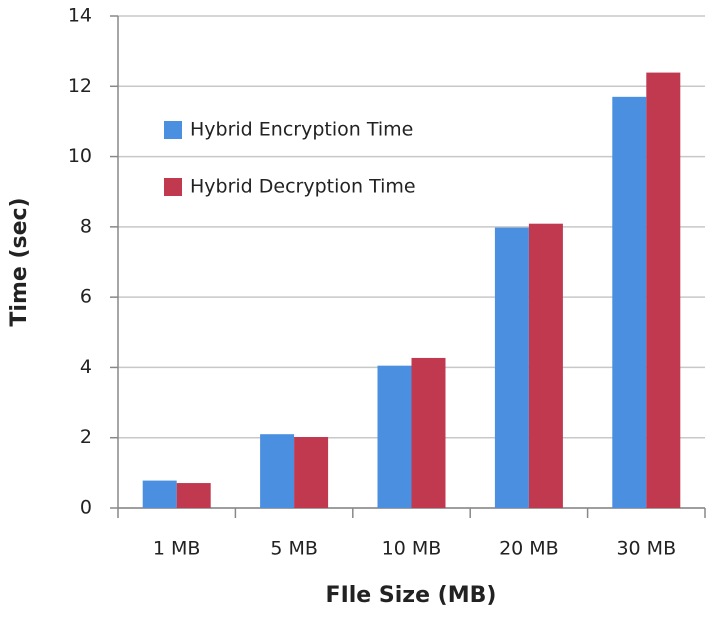 The image size is (713, 621). What do you see at coordinates (411, 595) in the screenshot?
I see `x-axis-title: FIle Size (MB)` at bounding box center [411, 595].